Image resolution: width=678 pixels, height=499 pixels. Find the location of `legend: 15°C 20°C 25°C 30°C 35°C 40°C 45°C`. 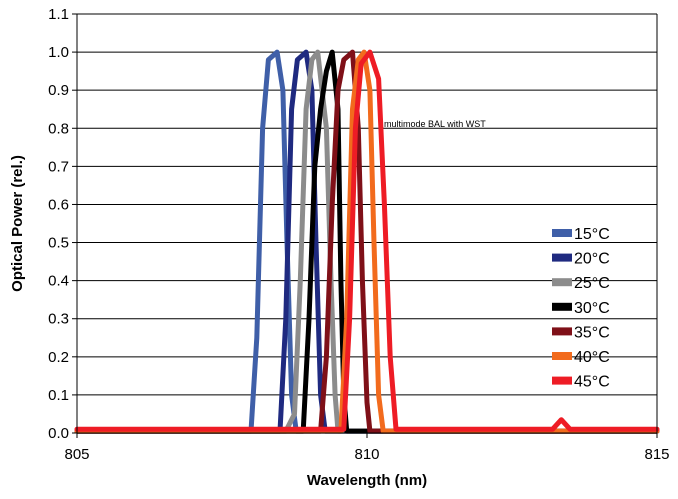

legend: 15°C 20°C 25°C 30°C 35°C 40°C 45°C is located at coordinates (581, 308).